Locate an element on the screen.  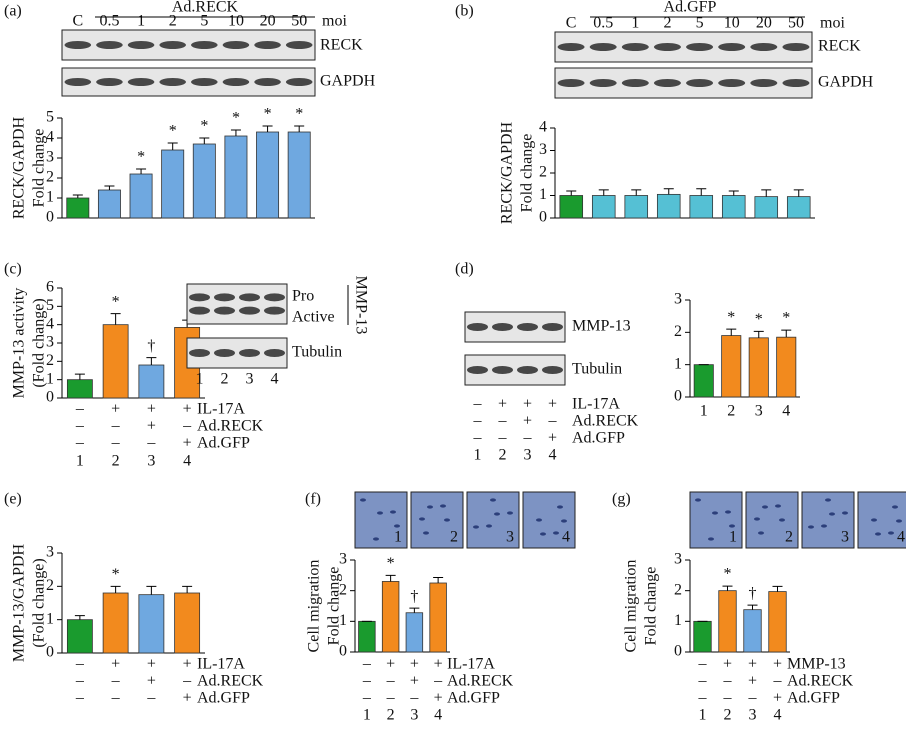
significance-marker: † is located at coordinates (414, 596).